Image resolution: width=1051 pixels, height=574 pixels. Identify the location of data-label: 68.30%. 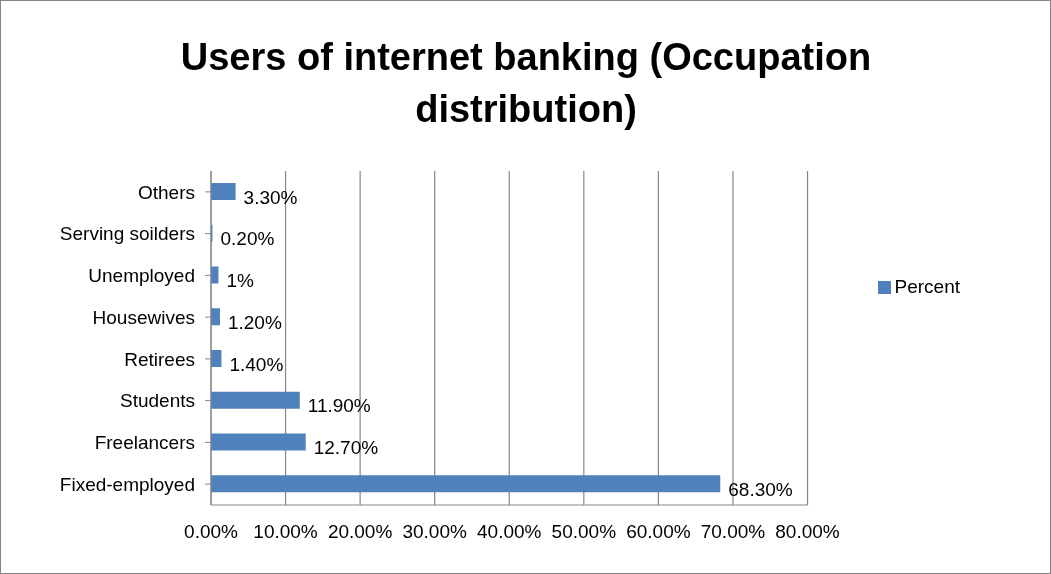
(760, 489).